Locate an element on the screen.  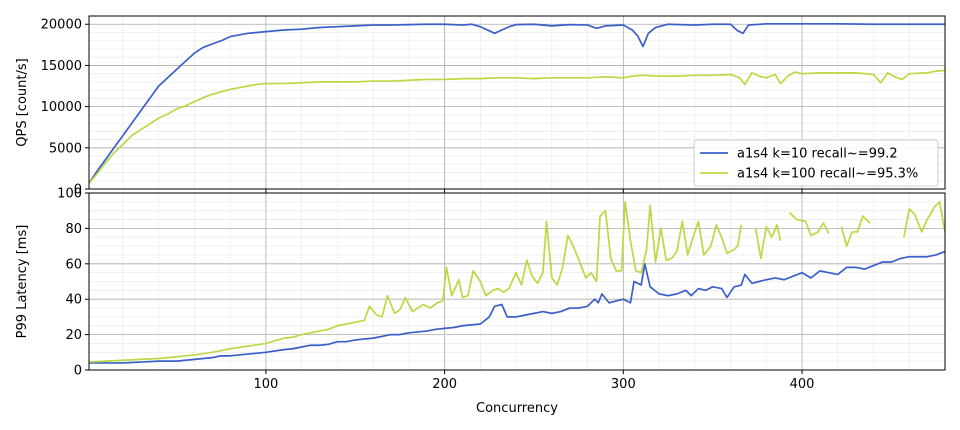
legend-label: a1s4 k=10 recall~=99.2 is located at coordinates (817, 154).